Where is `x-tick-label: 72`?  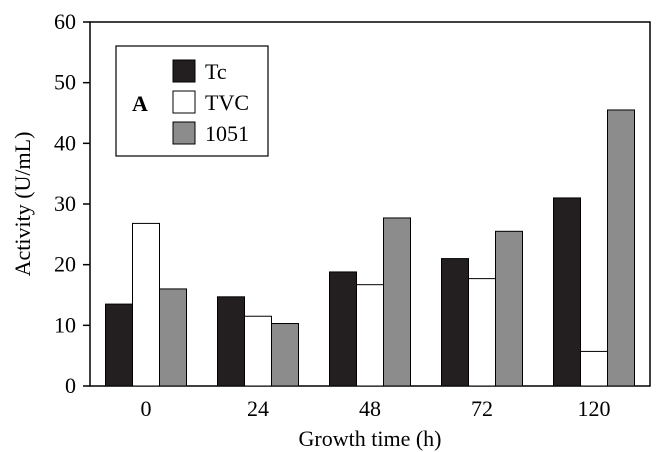 x-tick-label: 72 is located at coordinates (482, 408).